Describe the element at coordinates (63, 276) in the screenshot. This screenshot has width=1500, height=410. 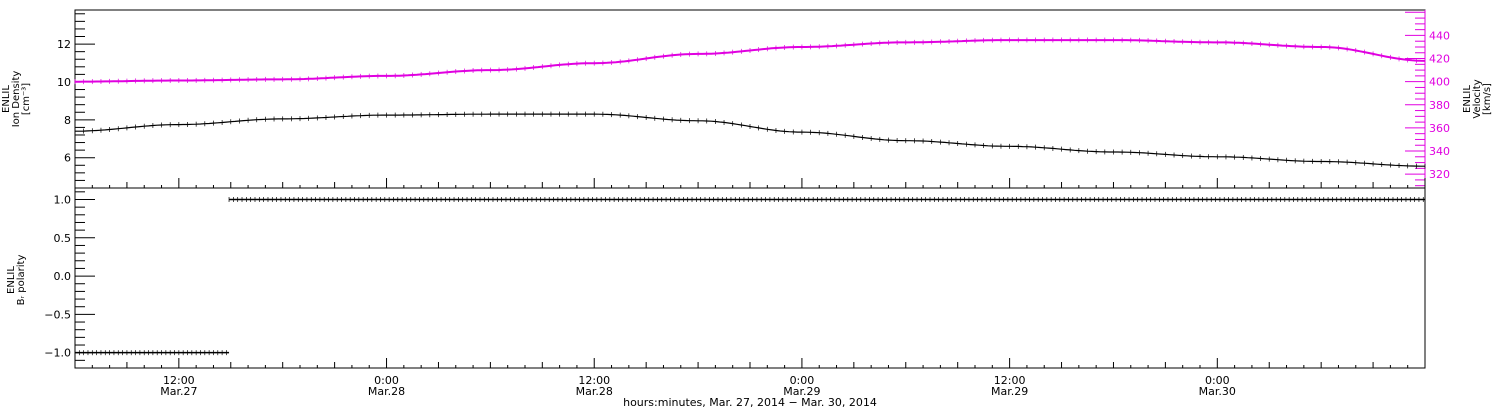
I see `y-tick-label: 0.0` at that location.